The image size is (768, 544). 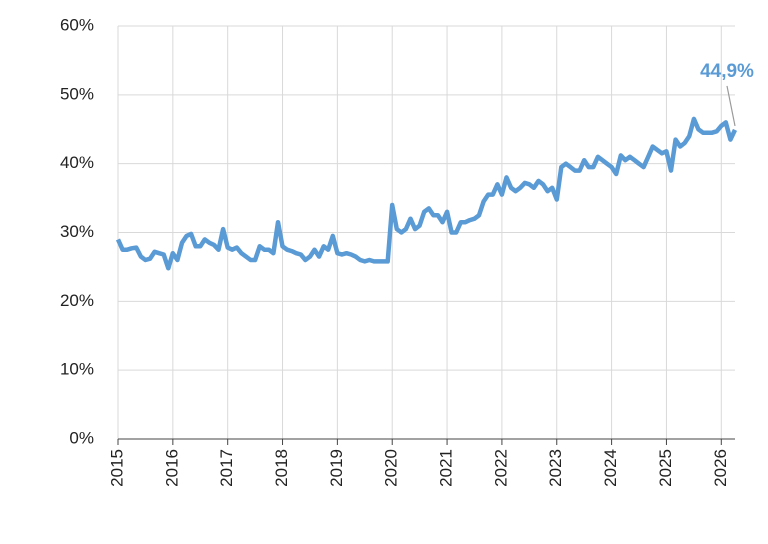 What do you see at coordinates (500, 468) in the screenshot?
I see `x-tick-label: 2022` at bounding box center [500, 468].